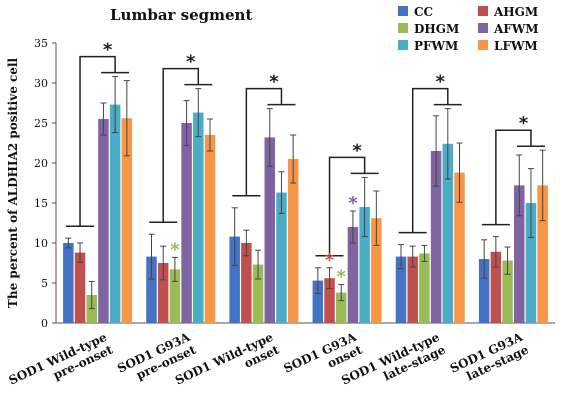  What do you see at coordinates (423, 12) in the screenshot?
I see `legend-label: CC` at bounding box center [423, 12].